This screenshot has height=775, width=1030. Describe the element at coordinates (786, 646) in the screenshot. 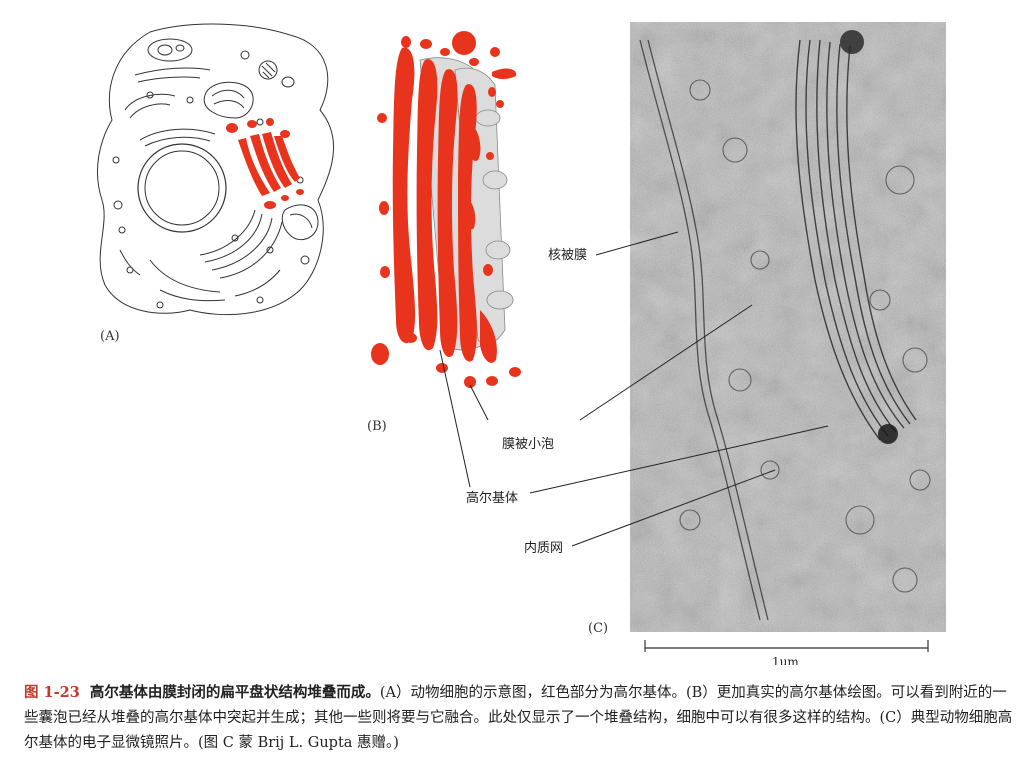

I see `scale-bar` at that location.